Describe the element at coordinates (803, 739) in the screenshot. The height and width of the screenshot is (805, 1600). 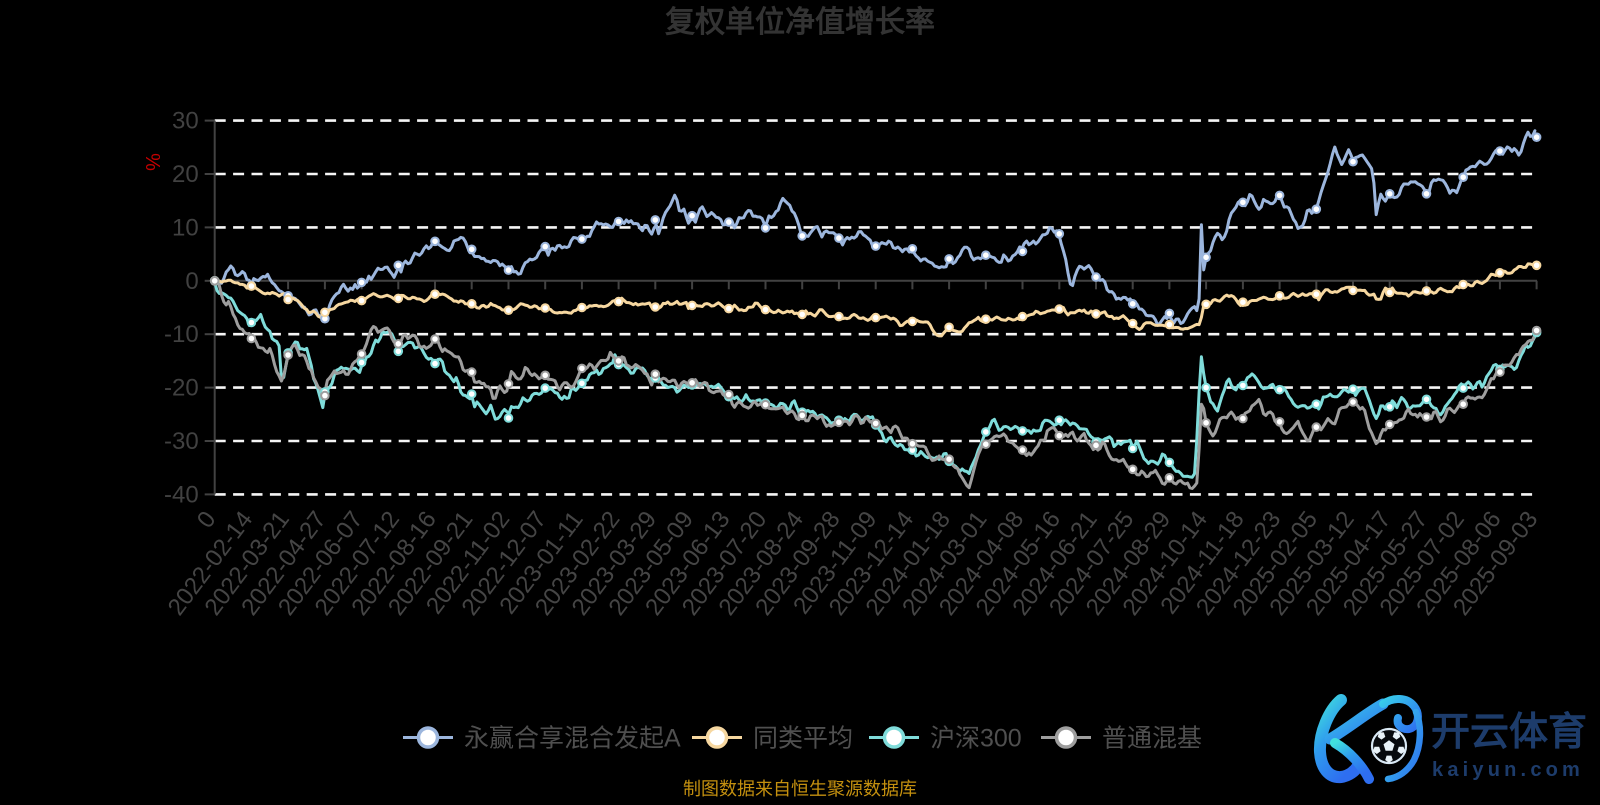
I see `svg-text: 同类平均` at that location.